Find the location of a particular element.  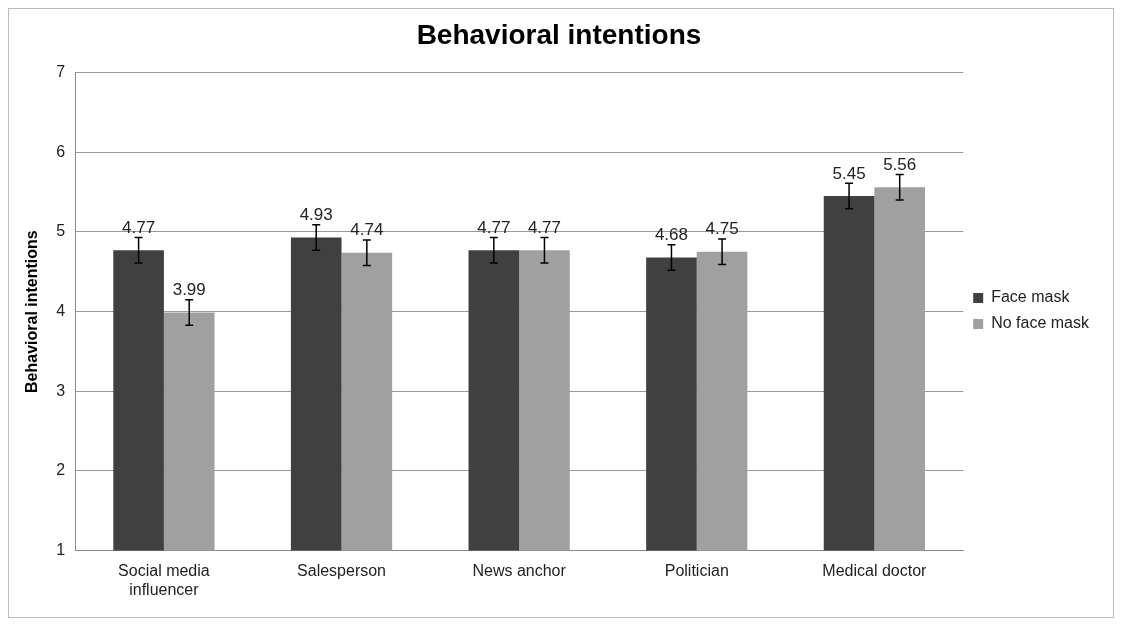

legend-label: Face mask is located at coordinates (1031, 297).